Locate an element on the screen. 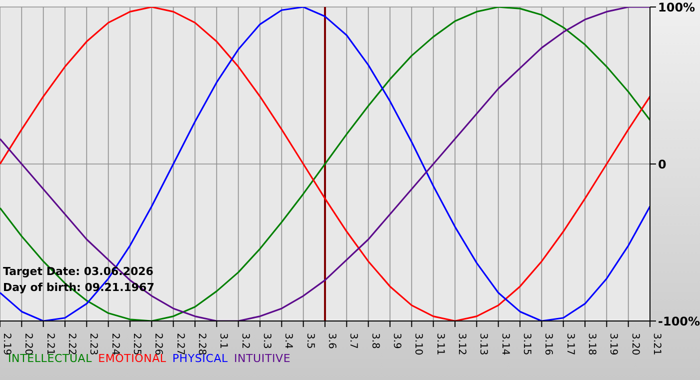 This screenshot has height=380, width=700. x-tick-label: 2.19 is located at coordinates (6, 344).